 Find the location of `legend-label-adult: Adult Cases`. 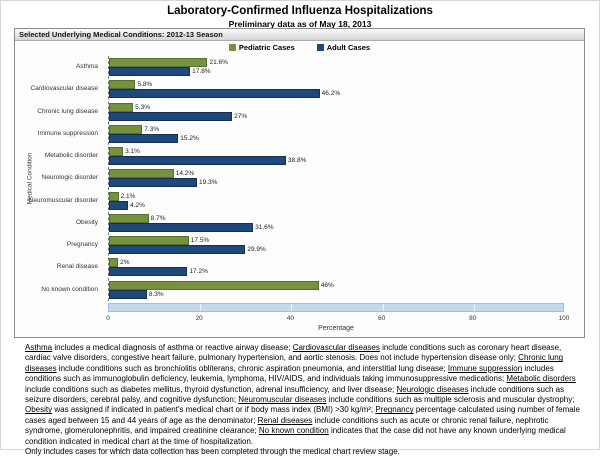

legend-label-adult: Adult Cases is located at coordinates (348, 47).